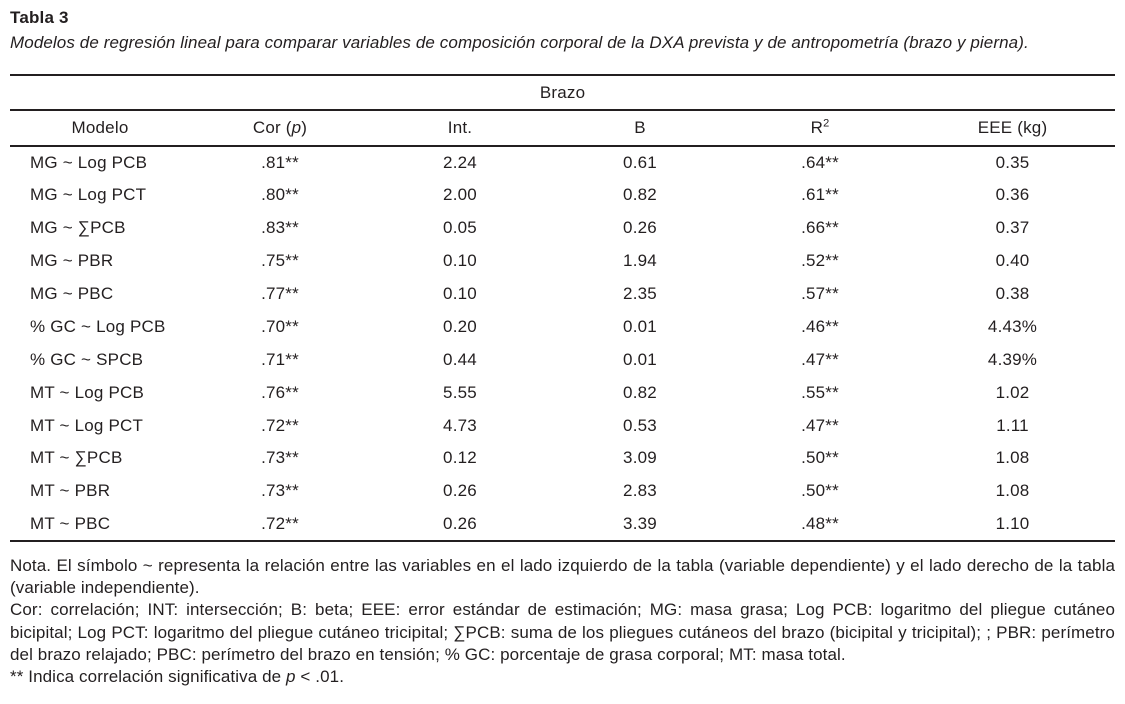  Describe the element at coordinates (640, 425) in the screenshot. I see `cell-b: 0.53` at that location.